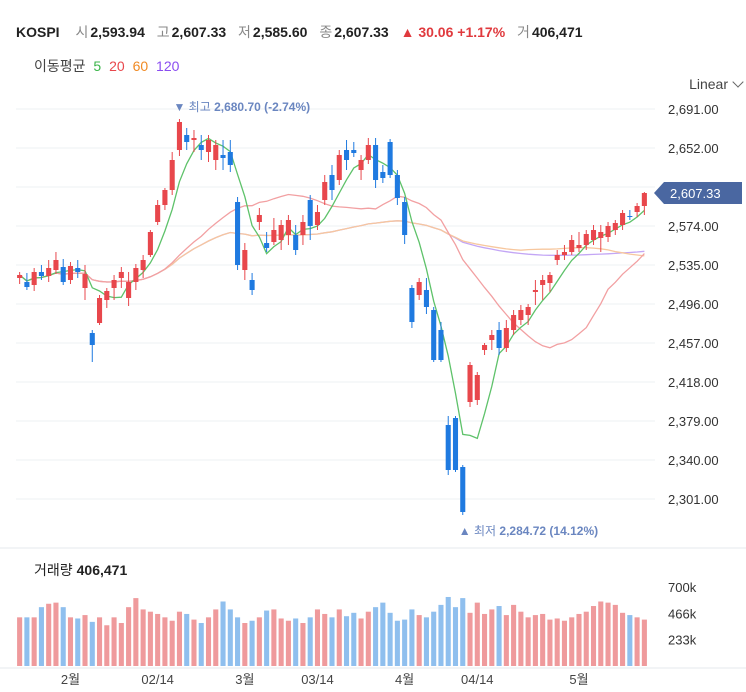 The height and width of the screenshot is (692, 746). I want to click on low-label: 저, so click(244, 32).